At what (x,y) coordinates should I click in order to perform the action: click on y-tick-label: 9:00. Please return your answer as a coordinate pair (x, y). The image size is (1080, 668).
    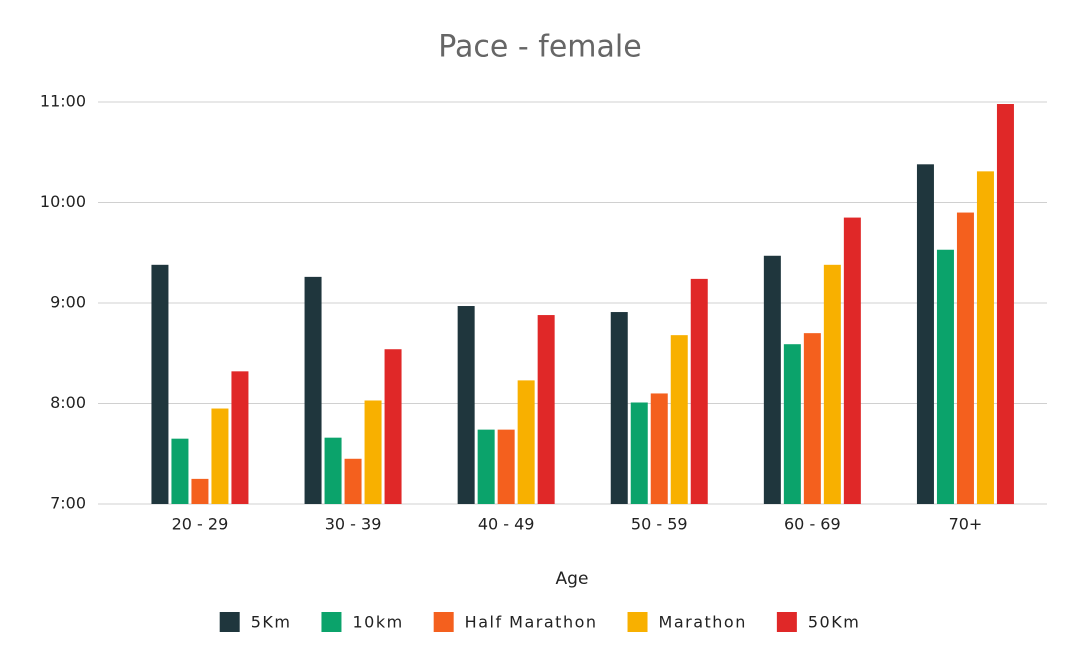
    Looking at the image, I should click on (68, 302).